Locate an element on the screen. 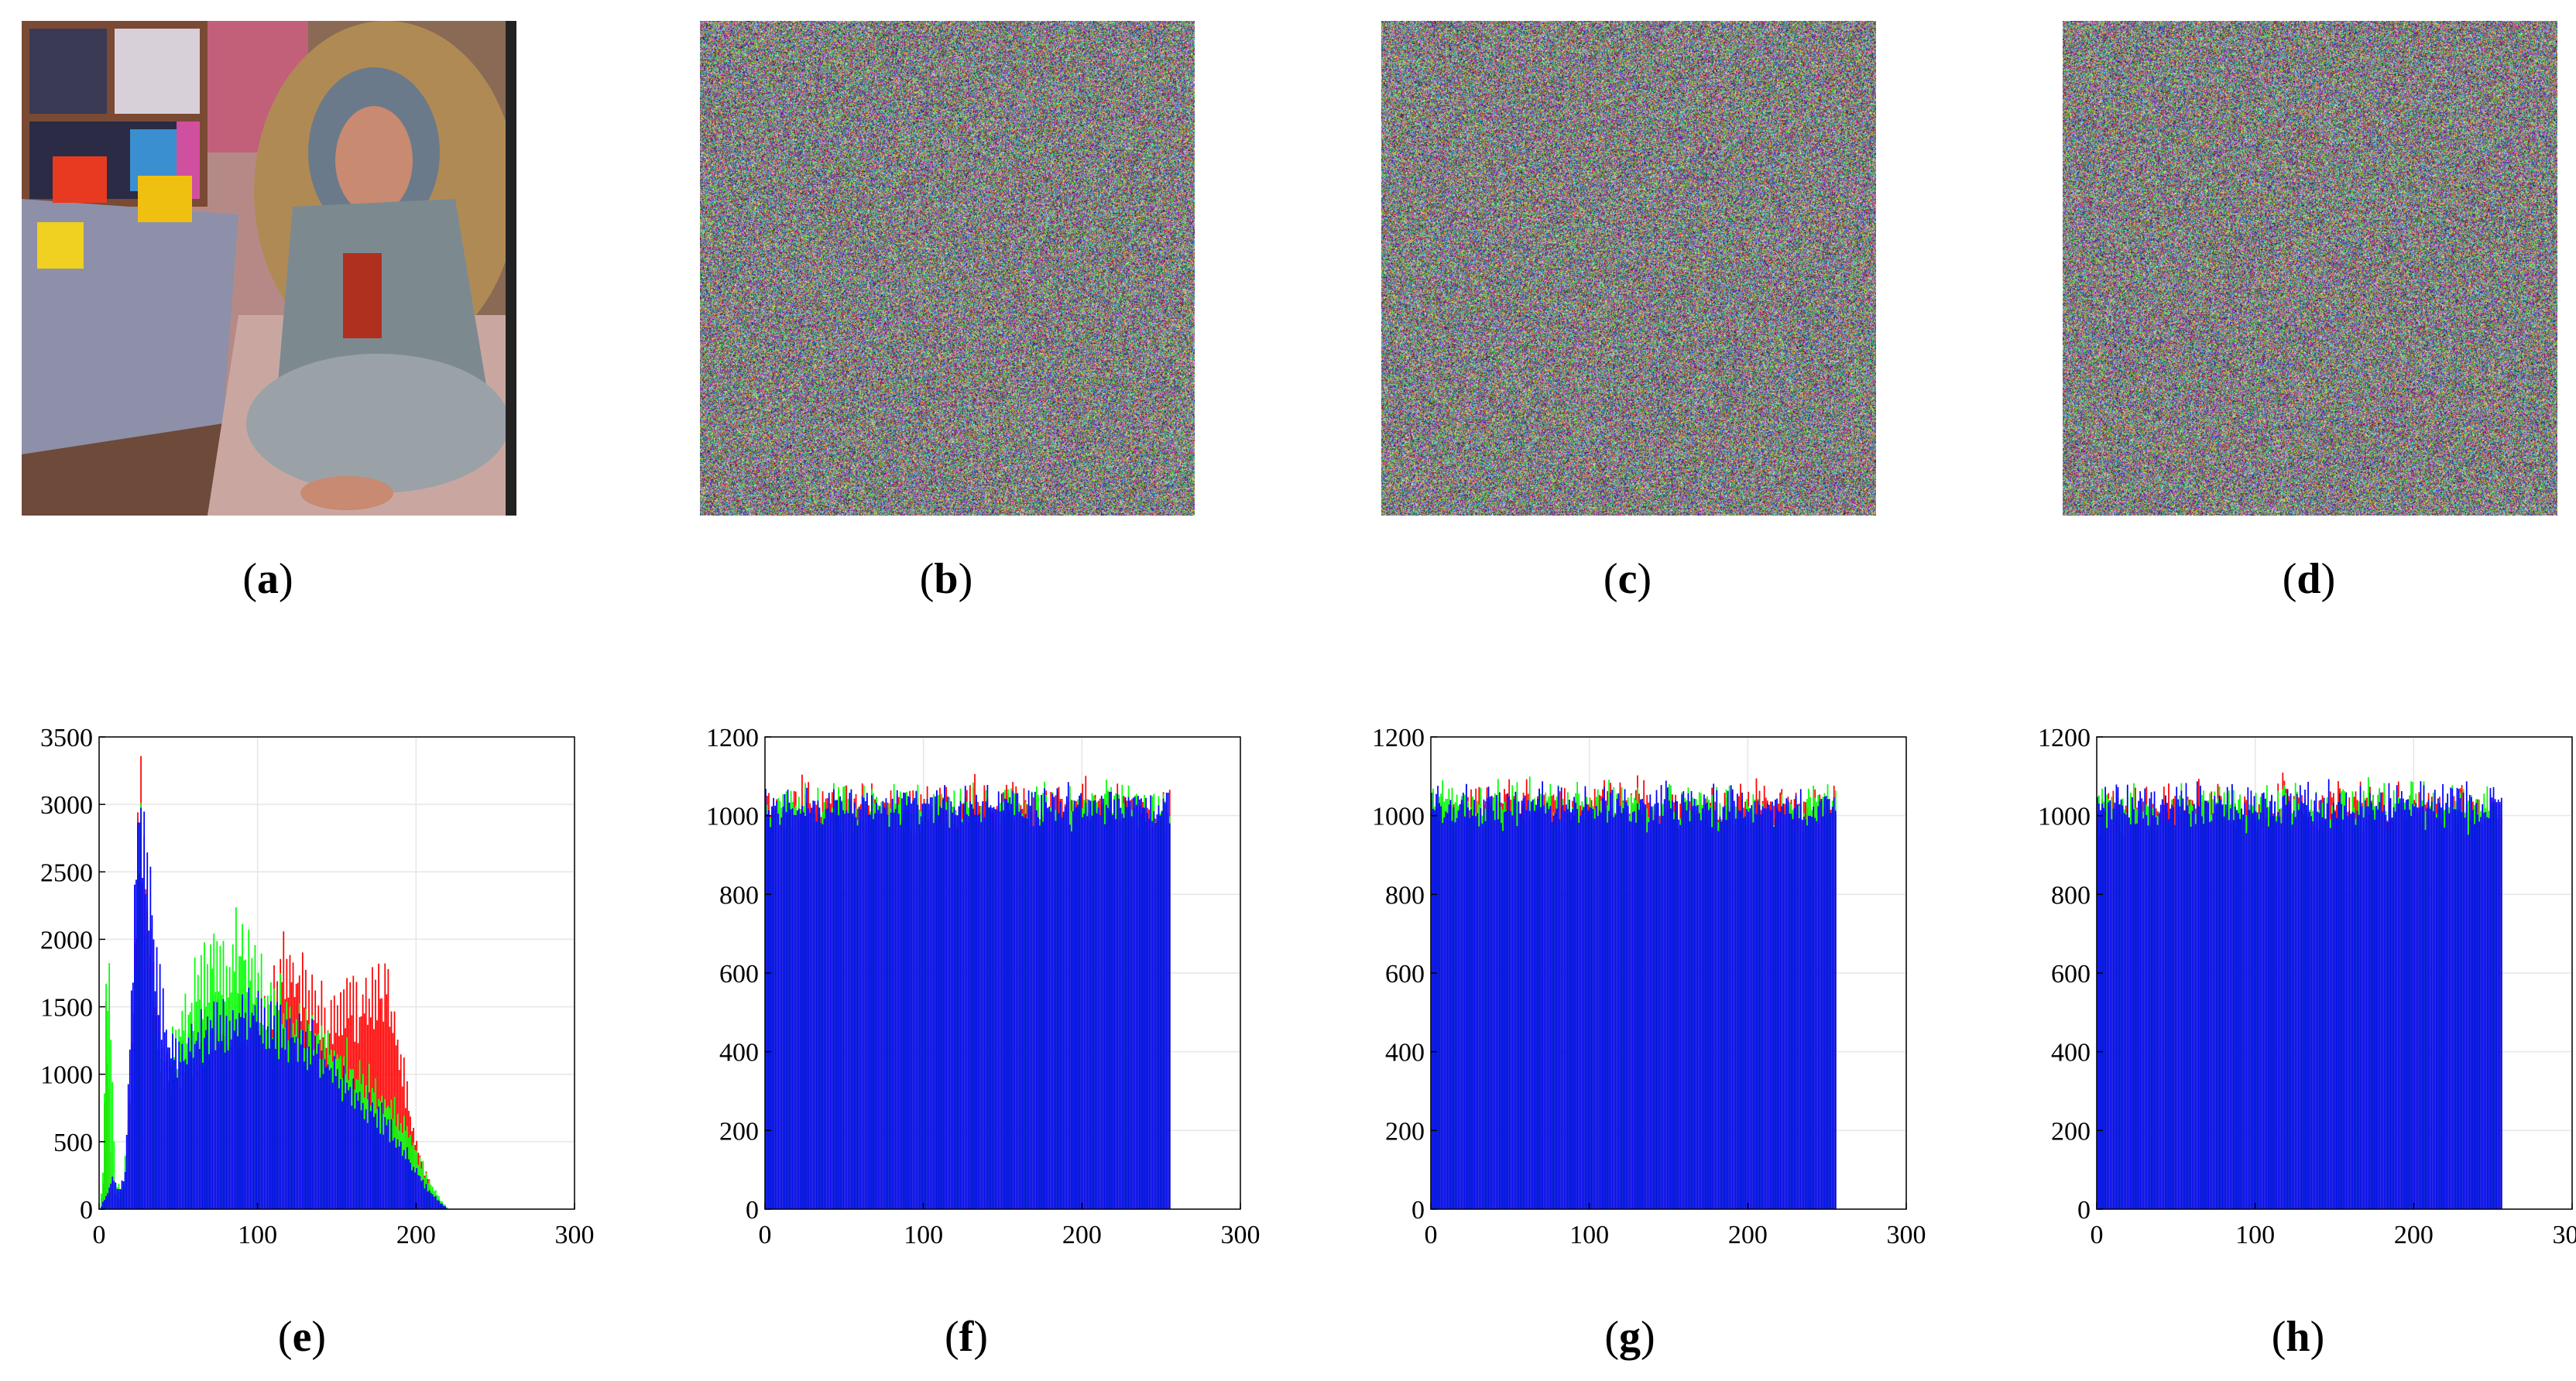 The width and height of the screenshot is (2576, 1381). caption-d: (d) is located at coordinates (2309, 579).